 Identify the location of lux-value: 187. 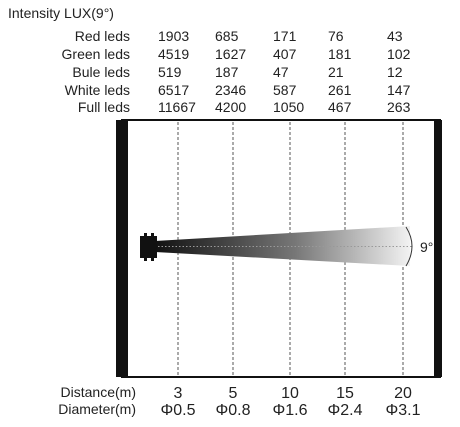
(227, 72).